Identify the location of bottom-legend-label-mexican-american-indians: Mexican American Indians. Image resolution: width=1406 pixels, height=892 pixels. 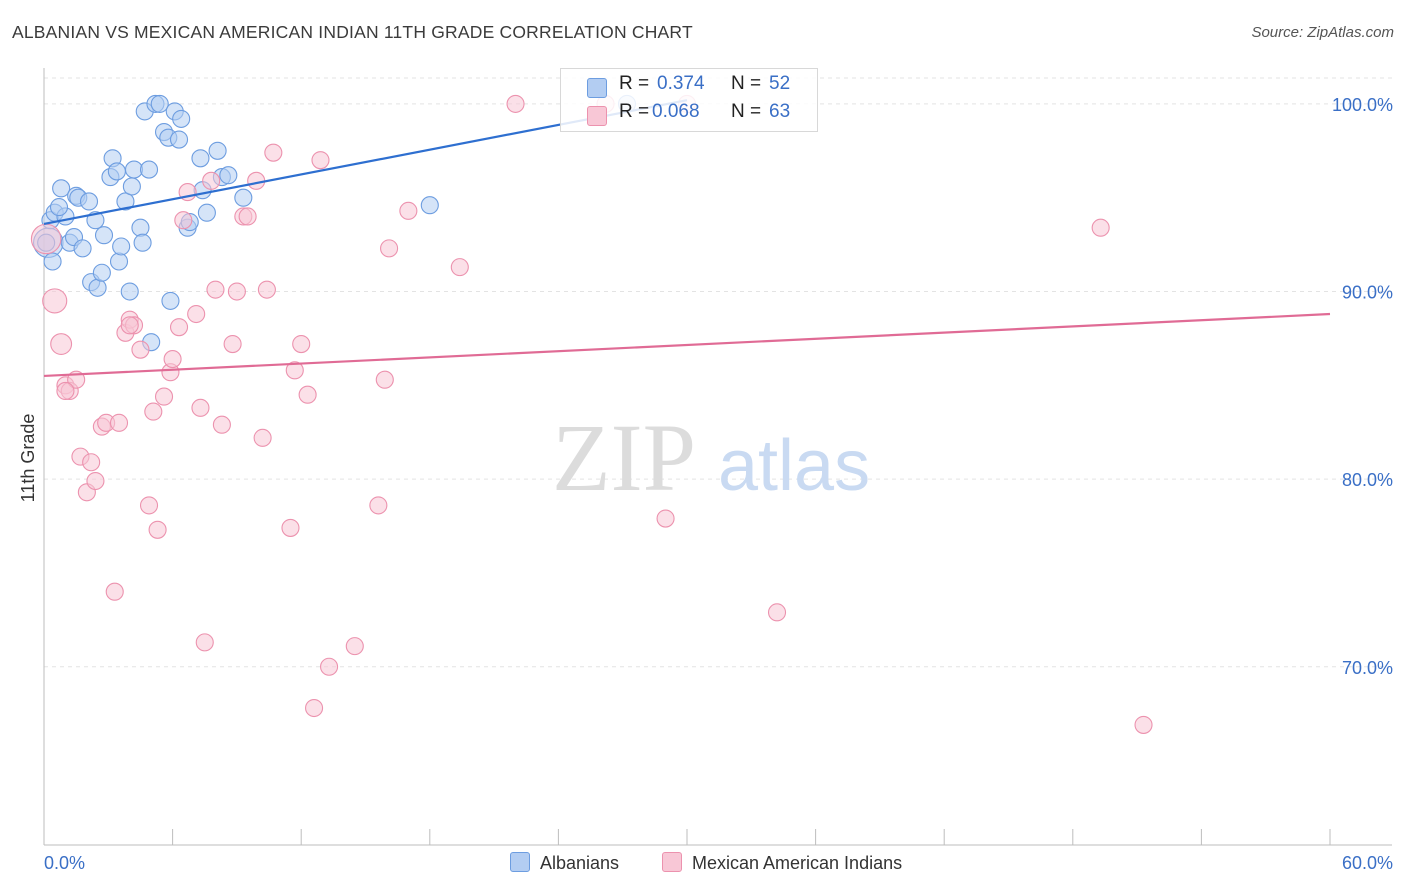
(797, 863).